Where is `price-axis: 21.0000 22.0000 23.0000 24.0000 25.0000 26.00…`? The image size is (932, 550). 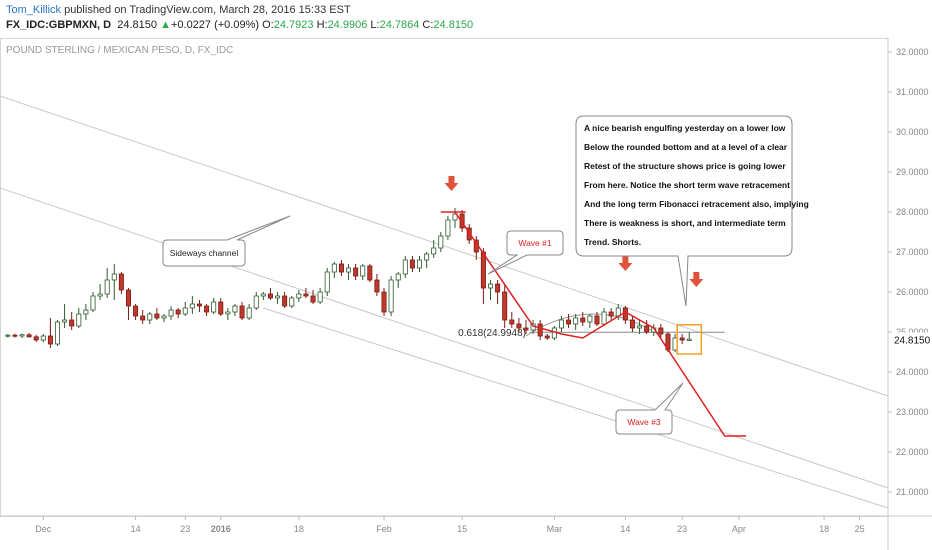 price-axis: 21.0000 22.0000 23.0000 24.0000 25.0000 26.00… is located at coordinates (910, 272).